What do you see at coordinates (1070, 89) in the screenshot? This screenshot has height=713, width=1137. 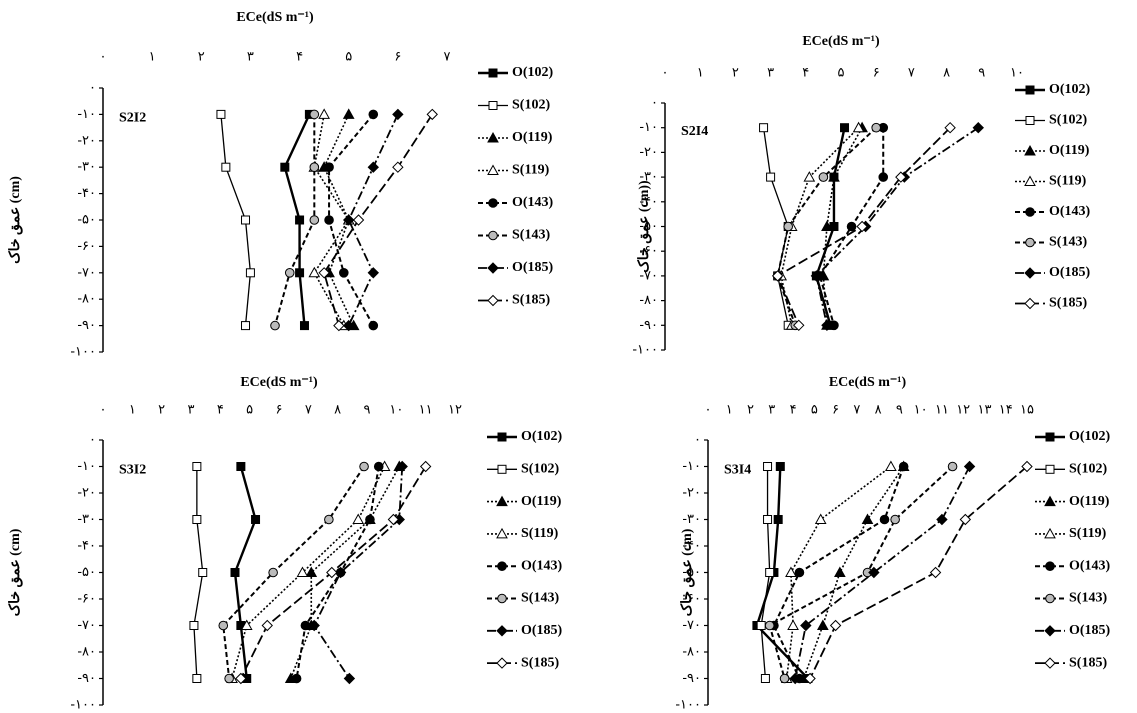 I see `legend-label: O(102)` at bounding box center [1070, 89].